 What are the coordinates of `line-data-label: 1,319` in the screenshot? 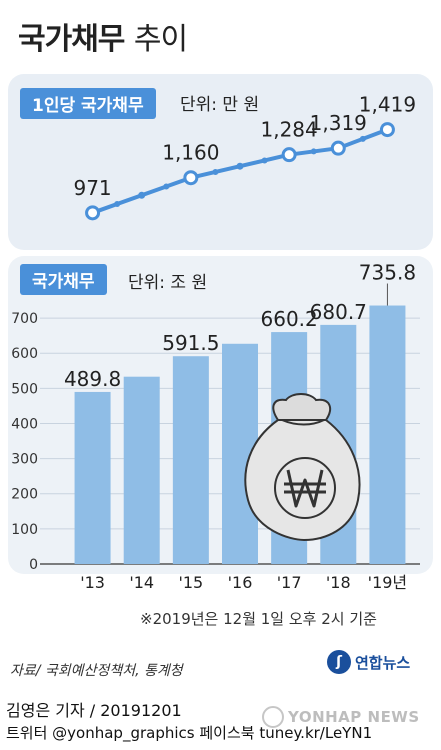 It's located at (338, 123).